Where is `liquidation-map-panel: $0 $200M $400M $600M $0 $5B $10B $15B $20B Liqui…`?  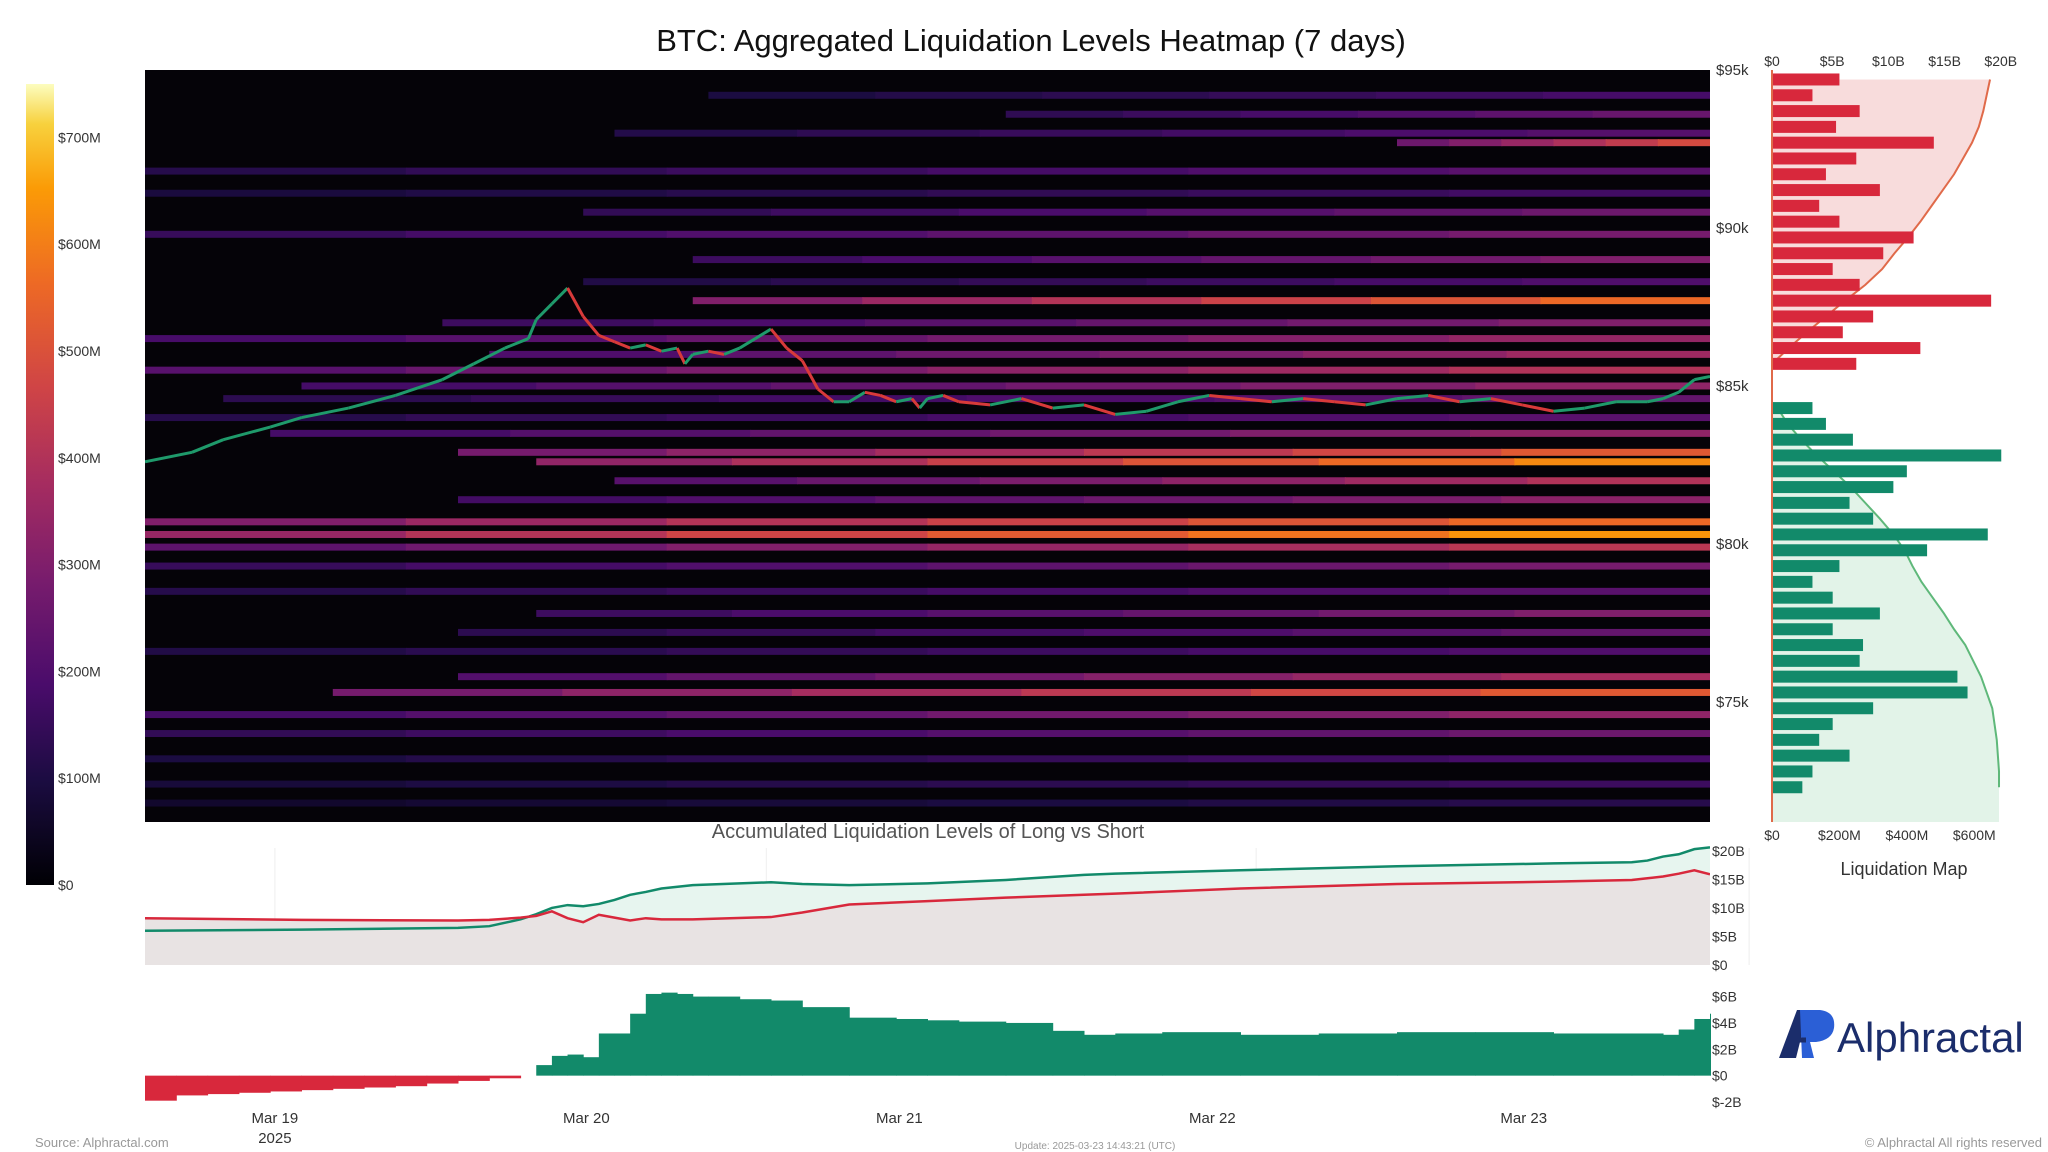 liquidation-map-panel: $0 $200M $400M $600M $0 $5B $10B $15B $20B Liqui… is located at coordinates (1890, 466).